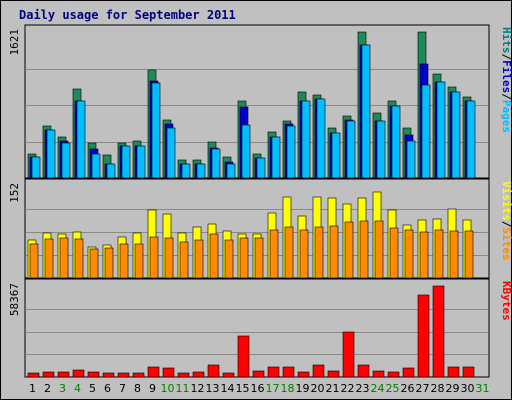 The height and width of the screenshot is (400, 512). Describe the element at coordinates (152, 388) in the screenshot. I see `day-label-9: 9` at that location.